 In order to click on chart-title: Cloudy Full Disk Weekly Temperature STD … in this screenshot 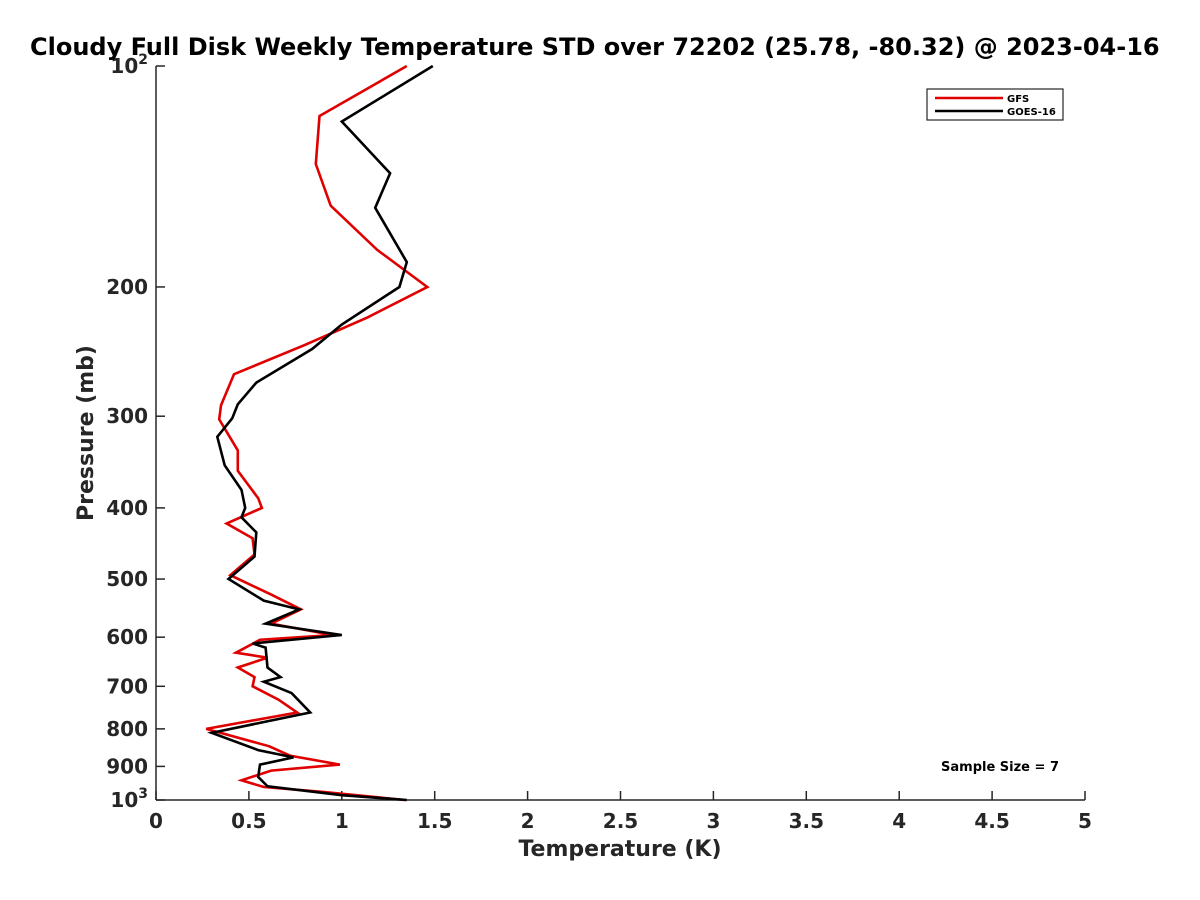, I will do `click(595, 47)`.